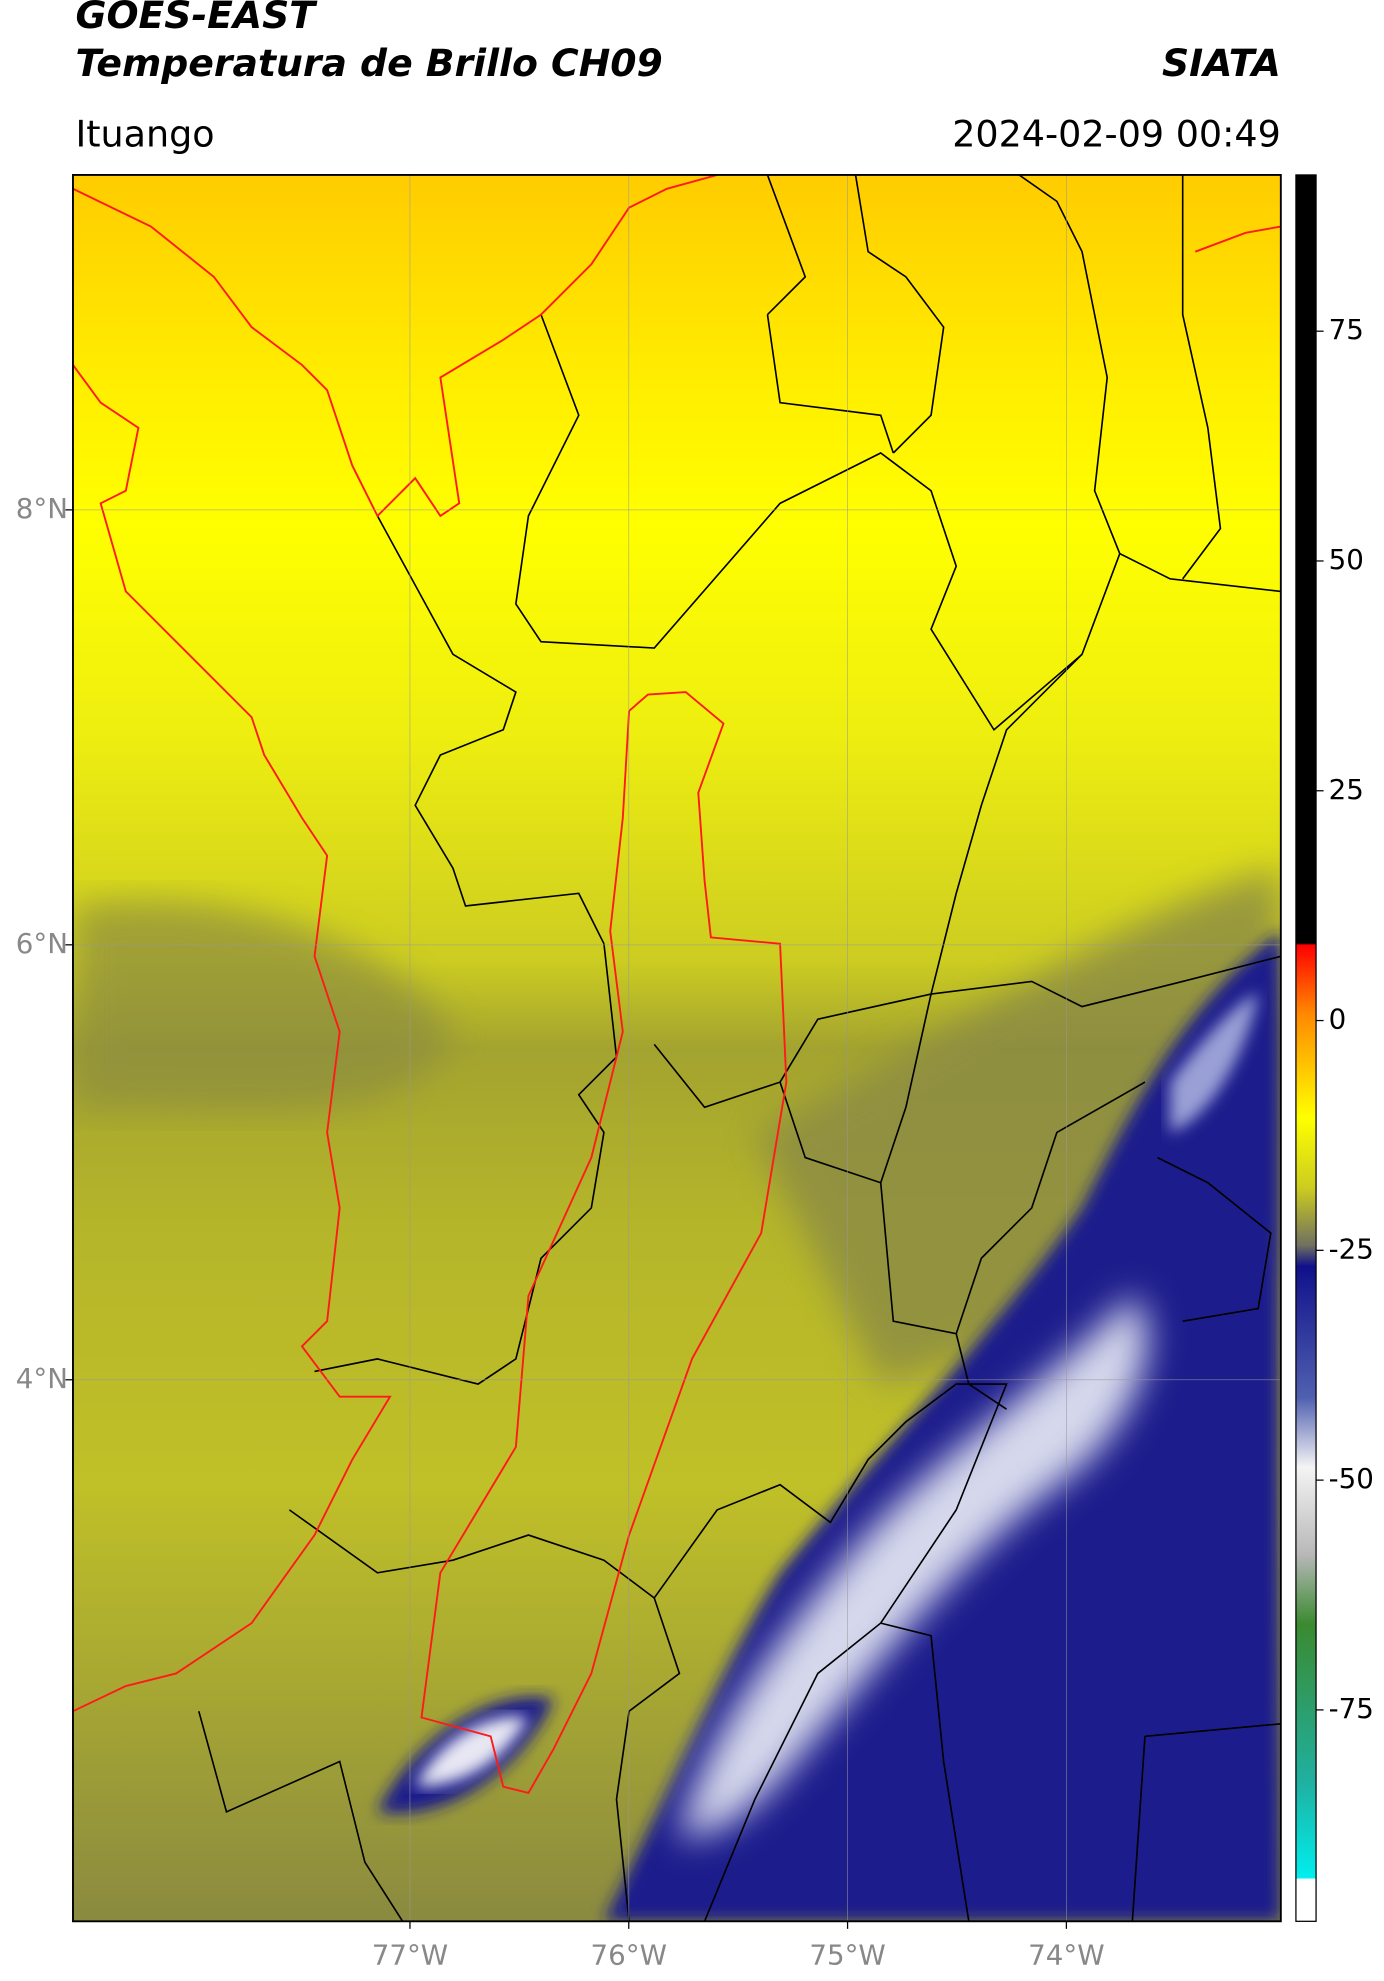 This screenshot has width=1384, height=1981. Describe the element at coordinates (1346, 789) in the screenshot. I see `colorbar-tick-label: 25` at that location.